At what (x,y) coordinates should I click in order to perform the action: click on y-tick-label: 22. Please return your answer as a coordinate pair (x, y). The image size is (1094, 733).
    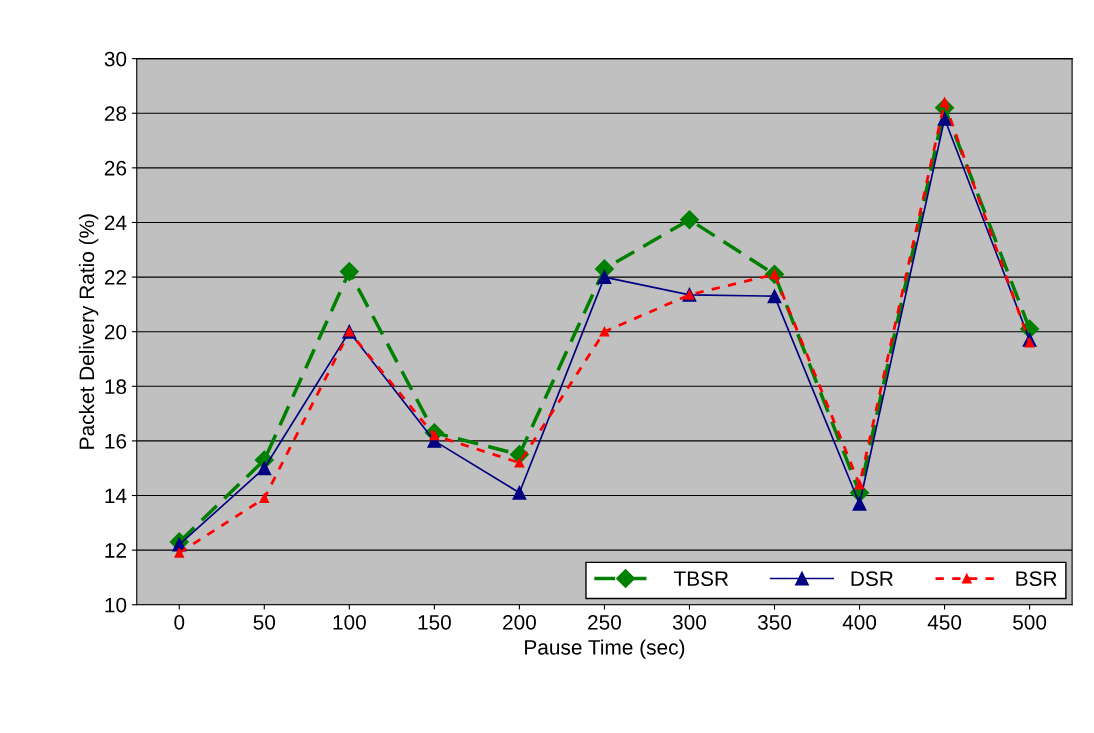
    Looking at the image, I should click on (115, 277).